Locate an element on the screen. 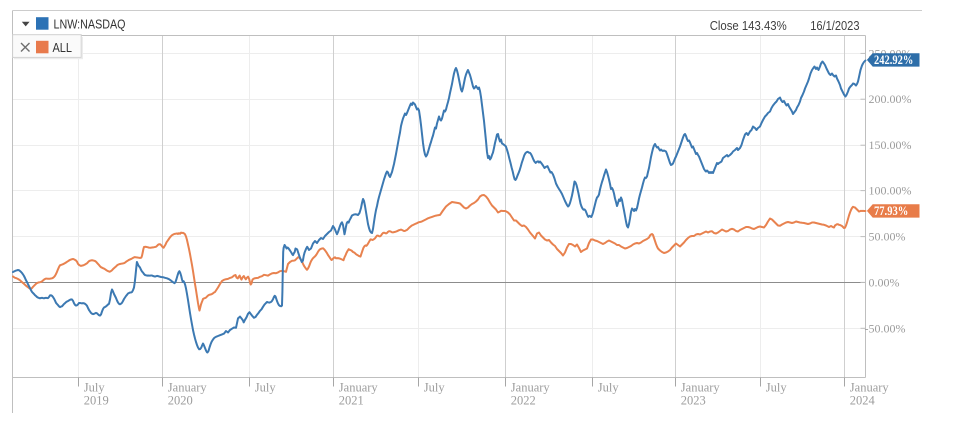 Image resolution: width=964 pixels, height=436 pixels. svg-text: 77.93% is located at coordinates (891, 211).